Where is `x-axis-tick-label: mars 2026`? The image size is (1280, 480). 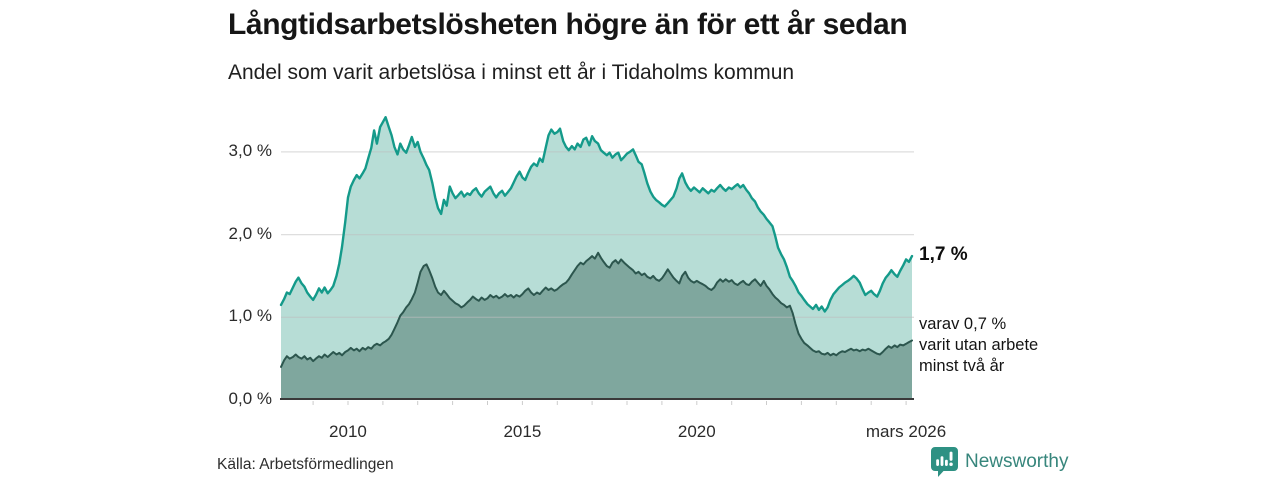 x-axis-tick-label: mars 2026 is located at coordinates (906, 431).